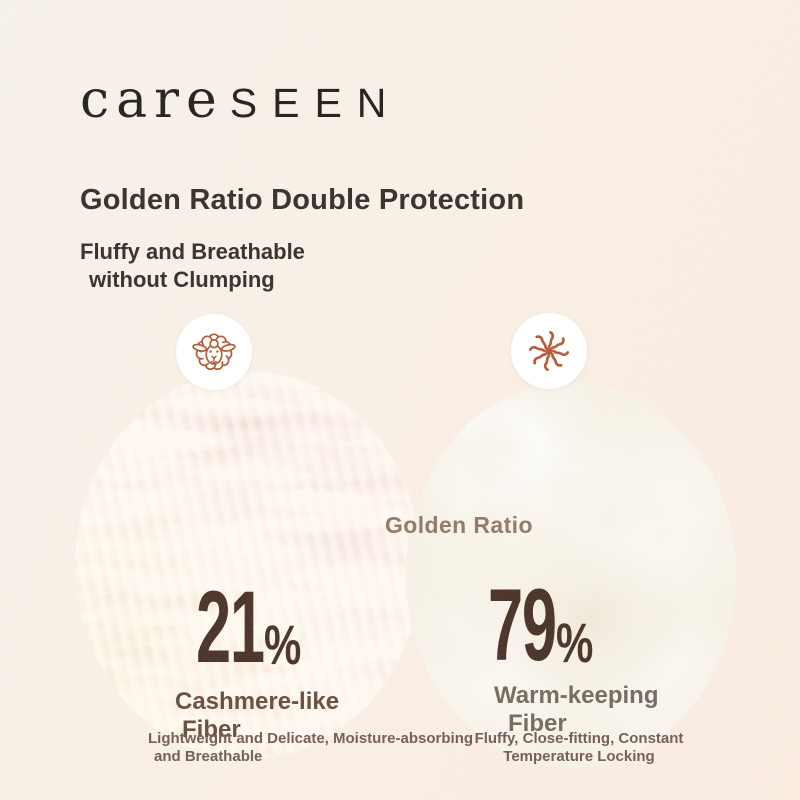  Describe the element at coordinates (522, 625) in the screenshot. I see `warmkeeping-percent-value: 79` at that location.